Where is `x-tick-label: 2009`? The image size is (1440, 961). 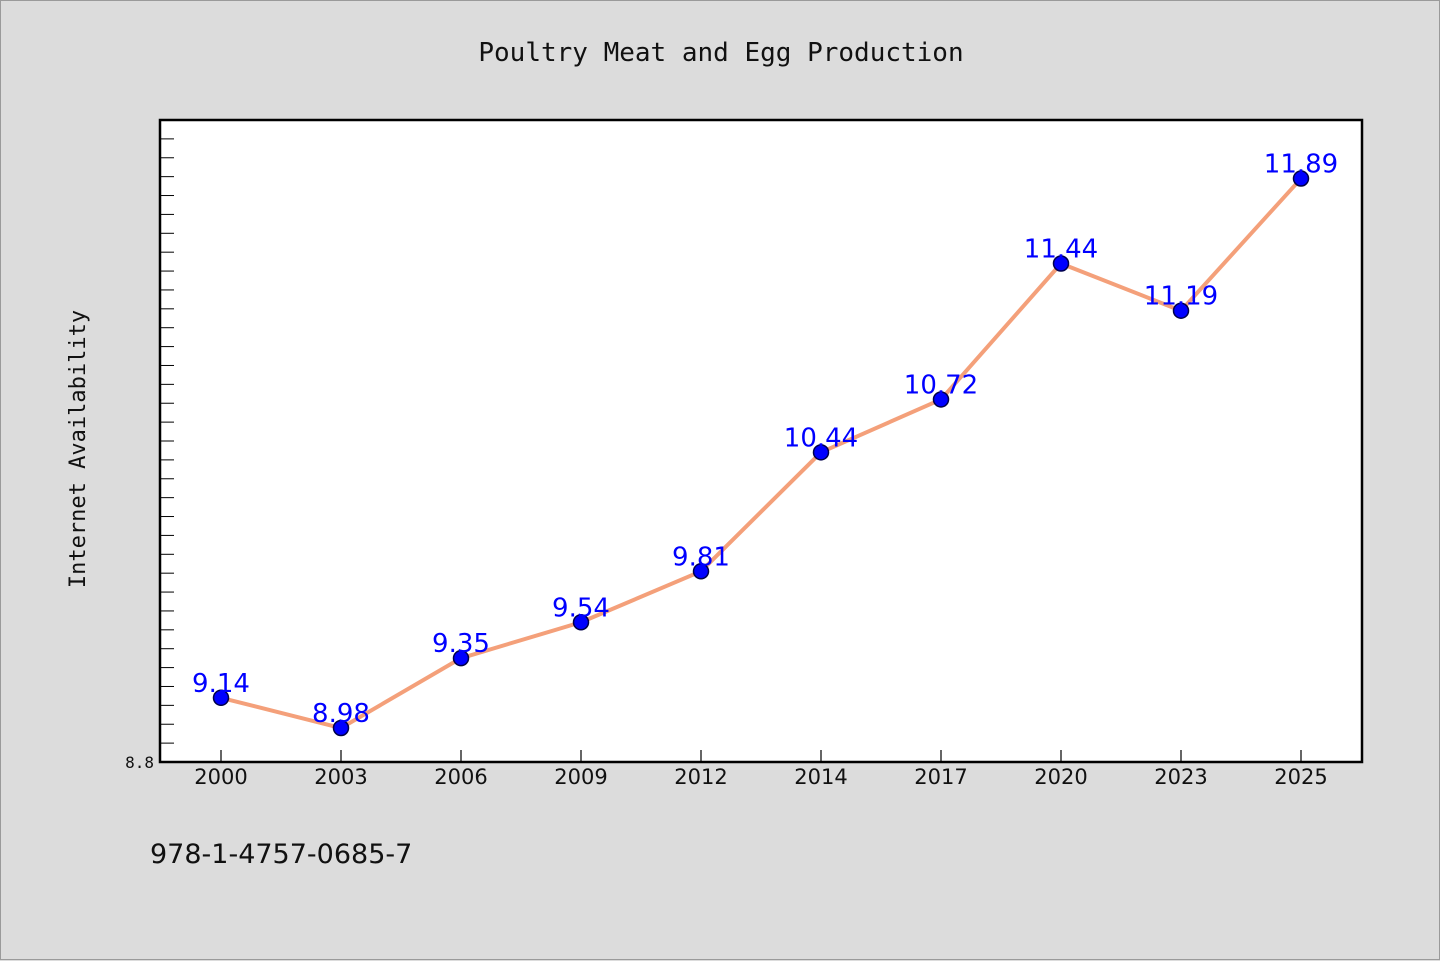 x-tick-label: 2009 is located at coordinates (580, 777).